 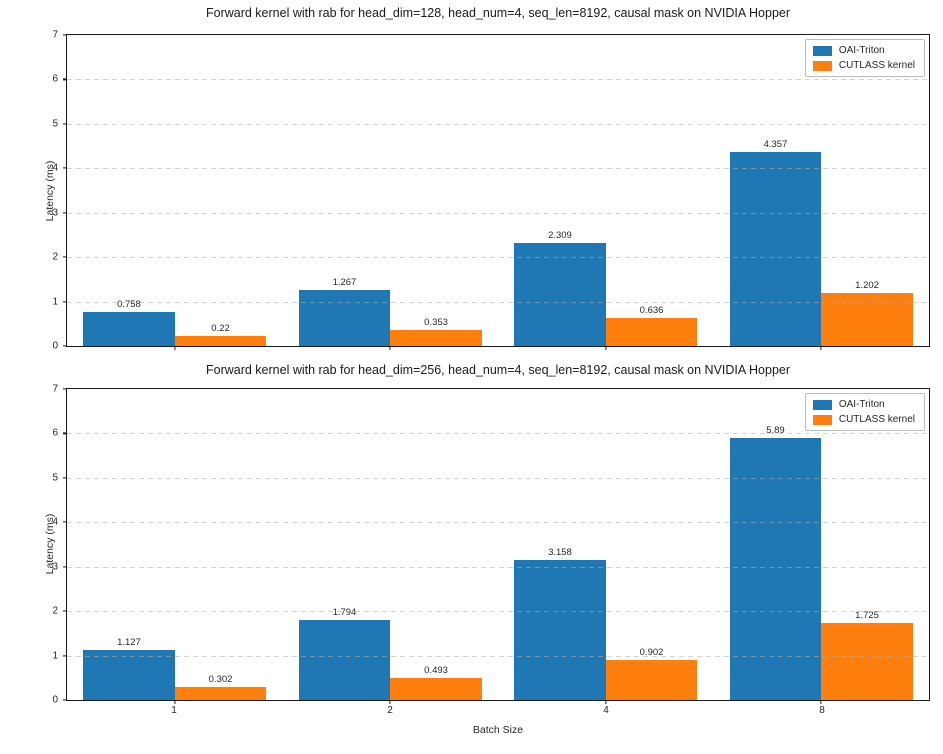 I want to click on bar-value-label: 0.758, so click(x=129, y=305).